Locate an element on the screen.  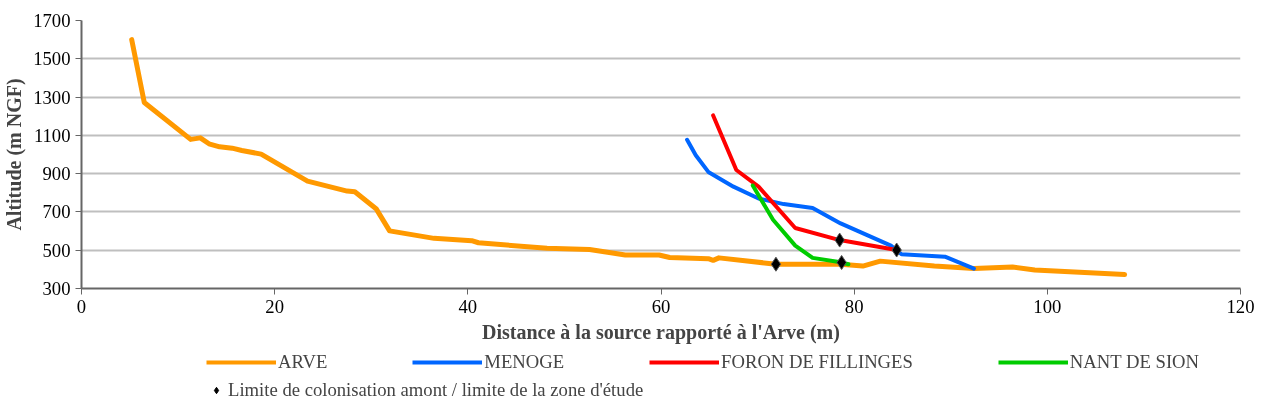
x-tick-label: 40 is located at coordinates (468, 306).